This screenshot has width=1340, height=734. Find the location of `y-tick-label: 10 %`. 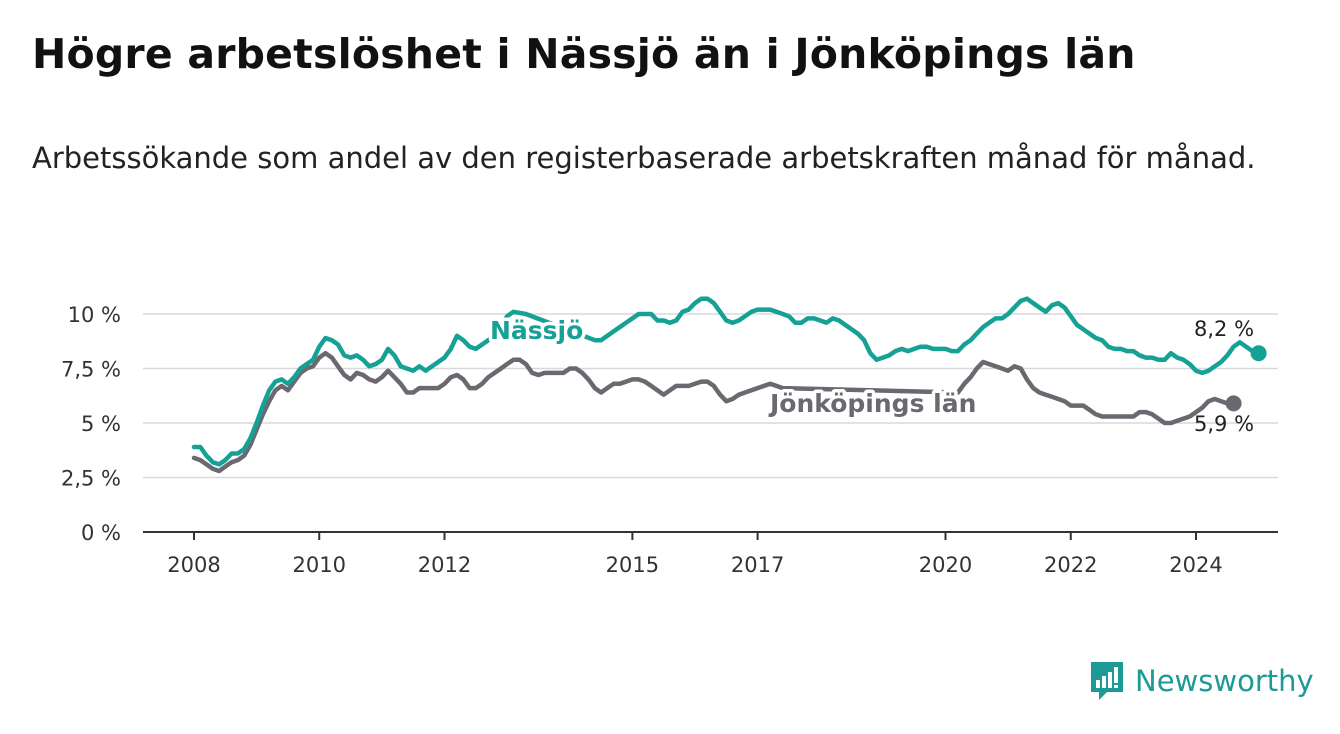

y-tick-label: 10 % is located at coordinates (94, 315).